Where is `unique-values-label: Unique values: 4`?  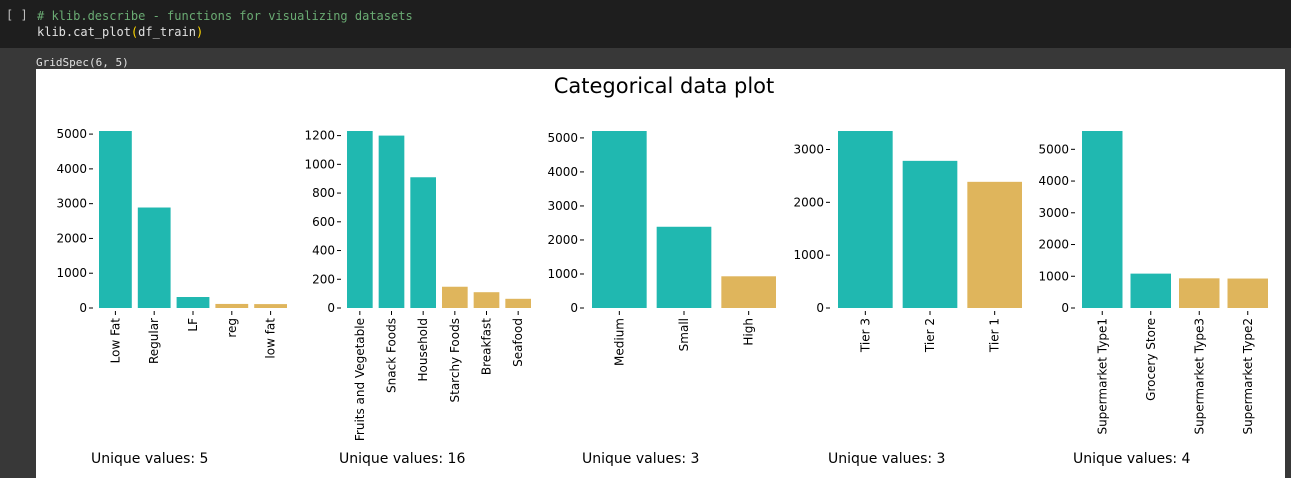
unique-values-label: Unique values: 4 is located at coordinates (1132, 459).